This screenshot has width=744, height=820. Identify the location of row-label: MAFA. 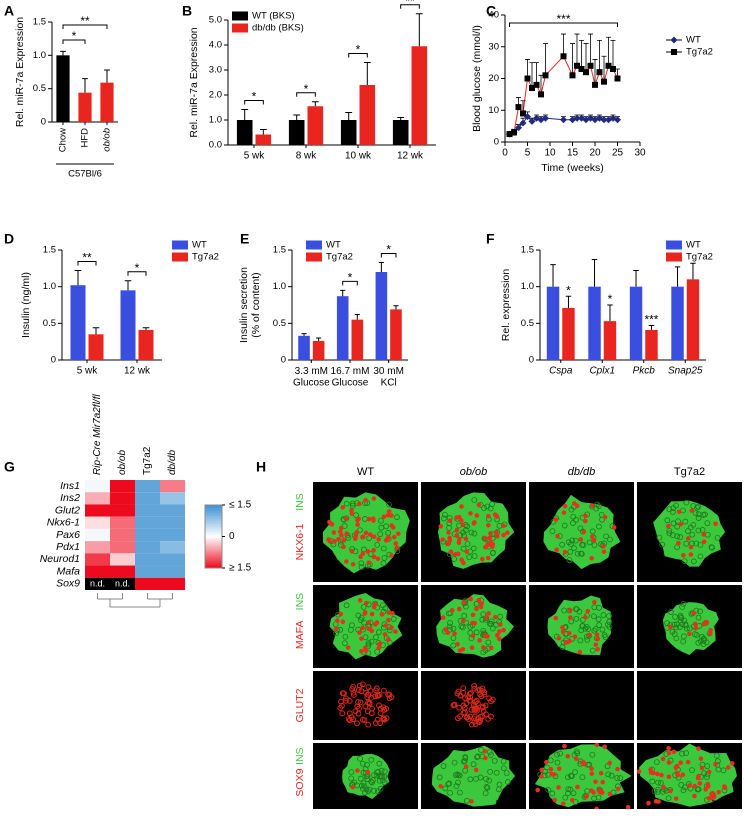
(300, 635).